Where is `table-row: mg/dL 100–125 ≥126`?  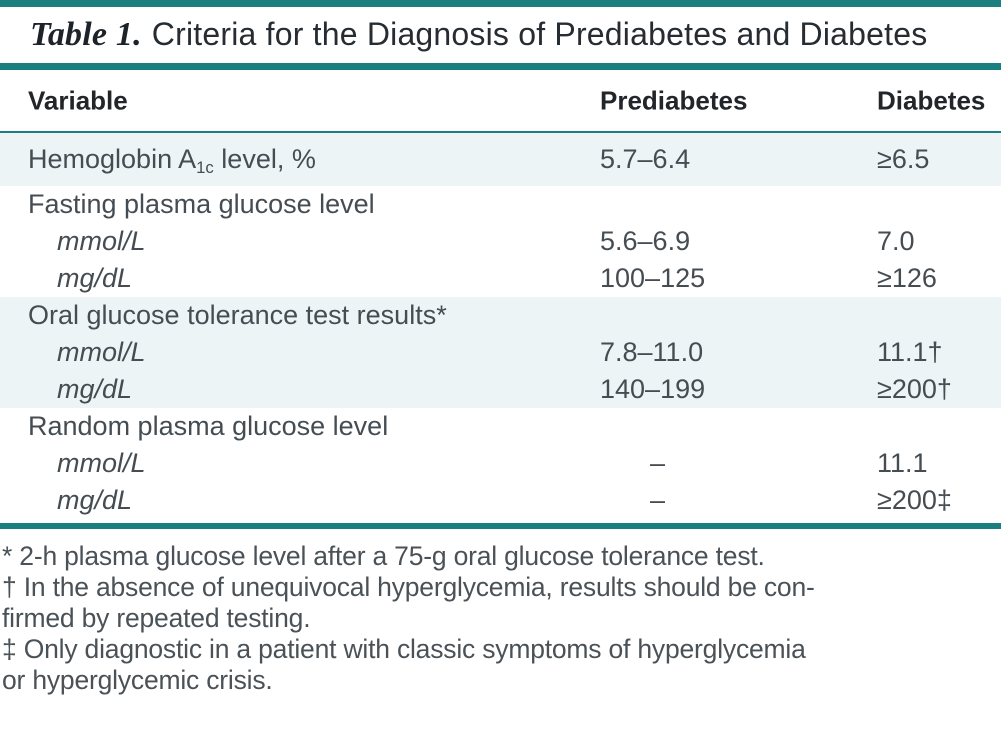 table-row: mg/dL 100–125 ≥126 is located at coordinates (500, 278).